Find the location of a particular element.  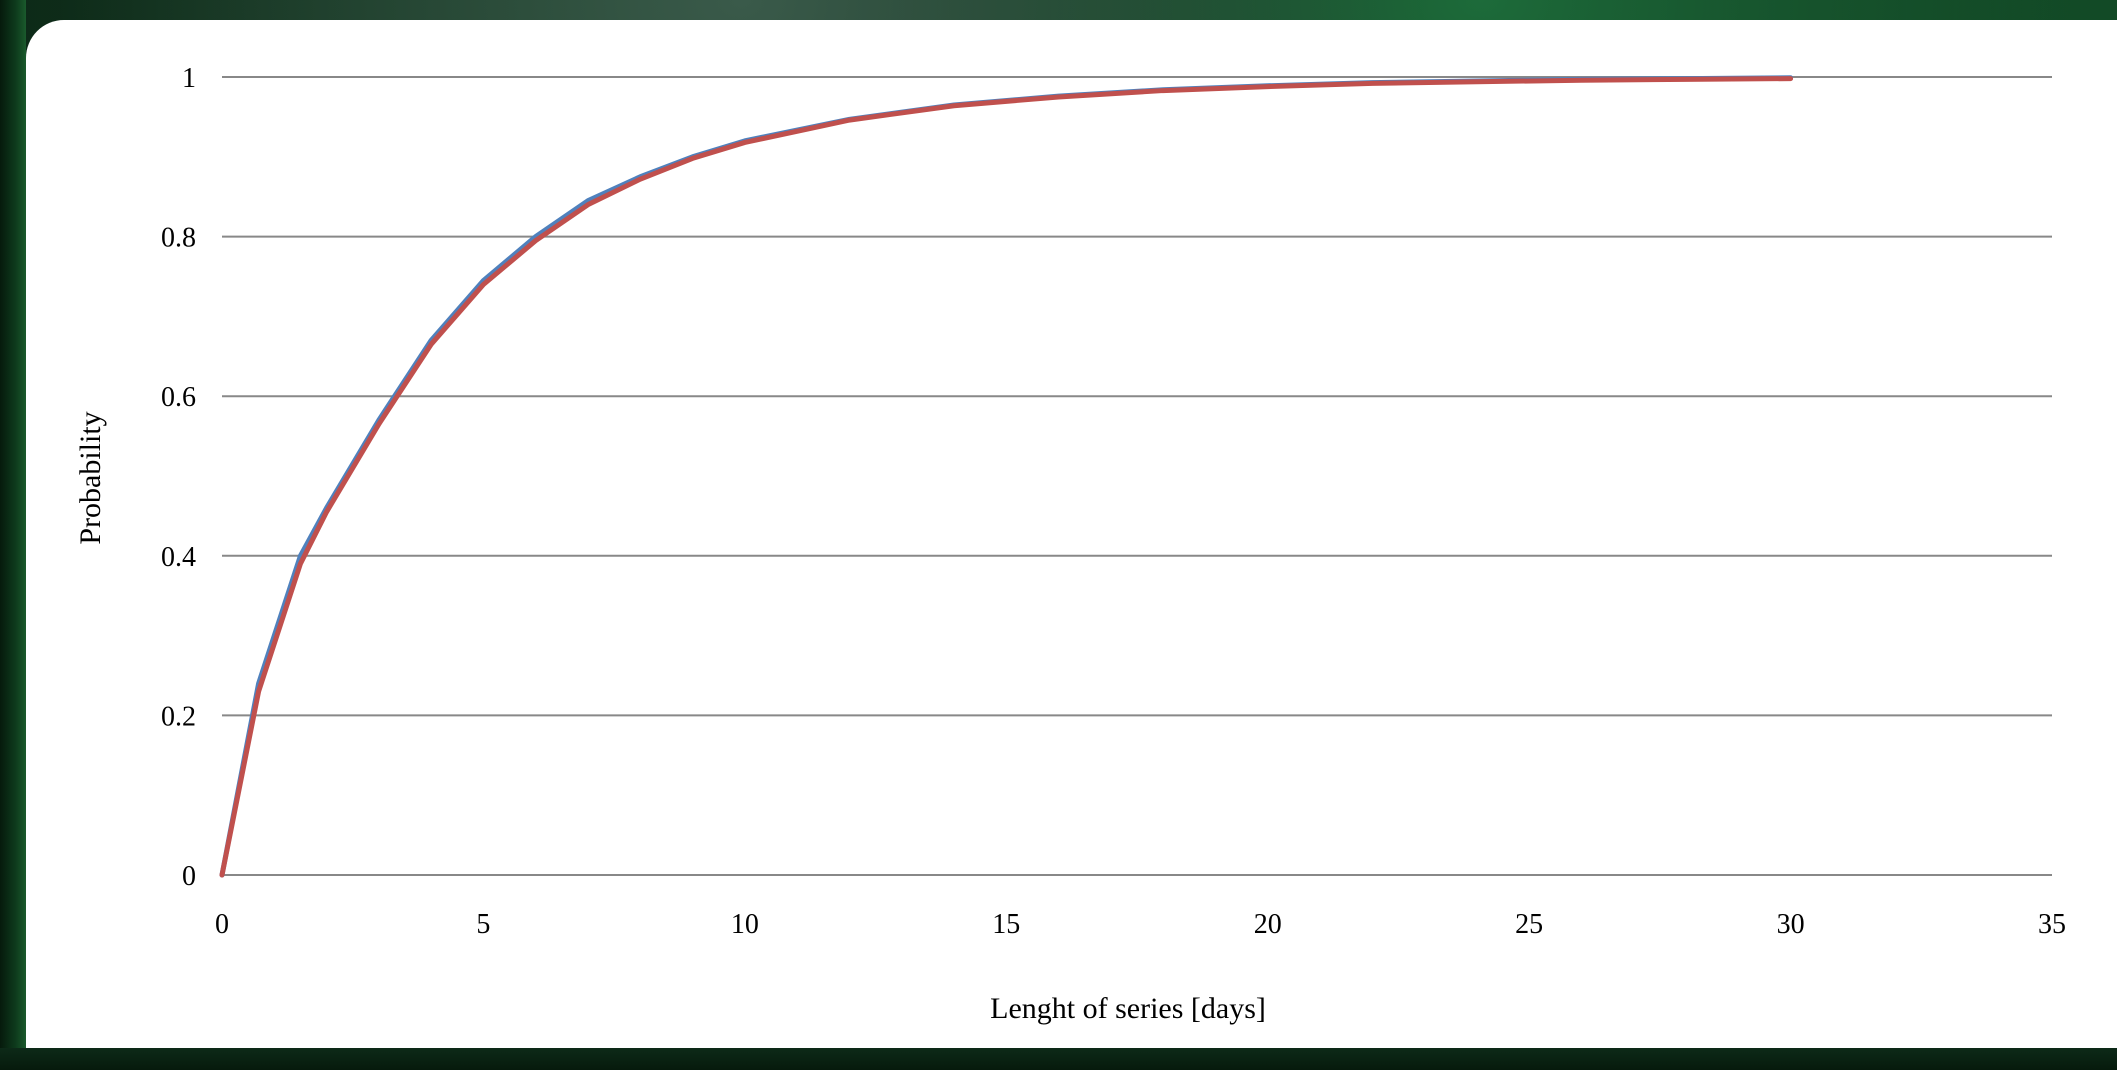

x-tick-label: 35 is located at coordinates (2052, 924).